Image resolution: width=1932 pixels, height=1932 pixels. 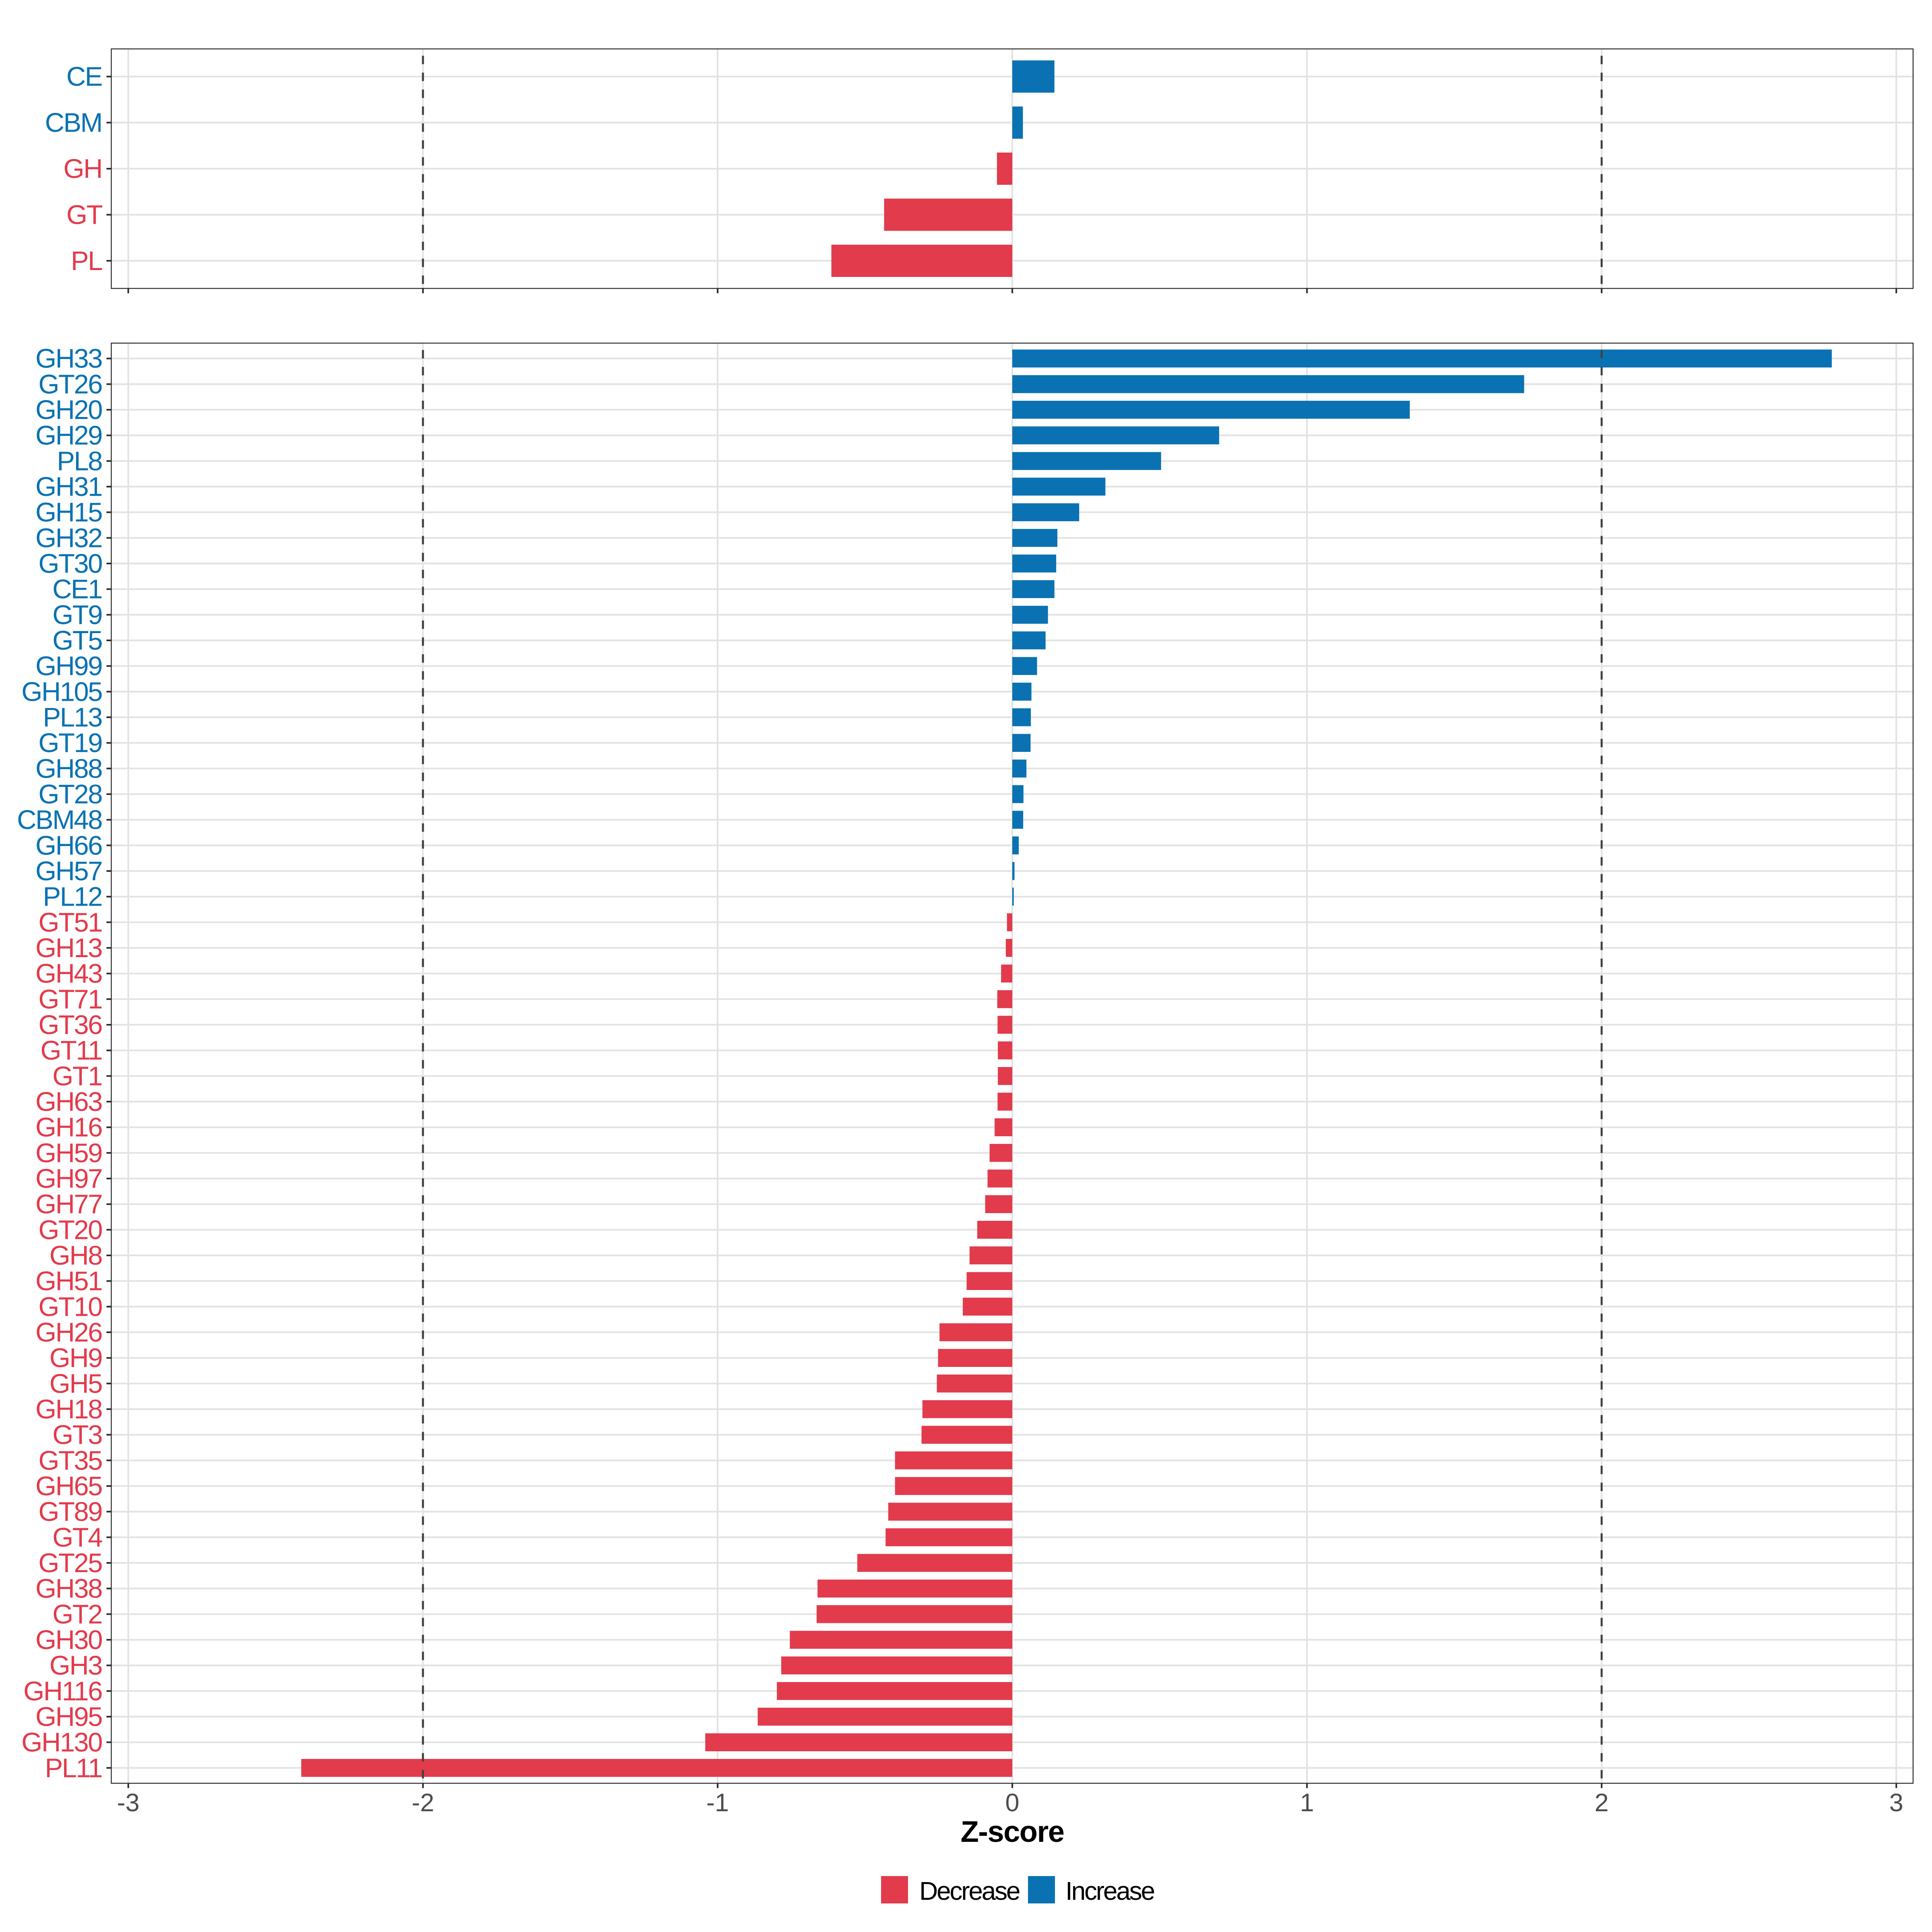 I want to click on svg-text: PL11, so click(x=73, y=1768).